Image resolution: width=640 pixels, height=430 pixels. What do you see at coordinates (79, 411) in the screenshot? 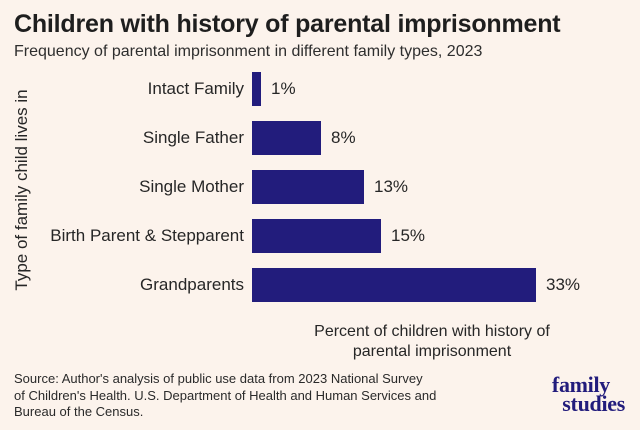
I see `source-line: Bureau of the Census.` at bounding box center [79, 411].